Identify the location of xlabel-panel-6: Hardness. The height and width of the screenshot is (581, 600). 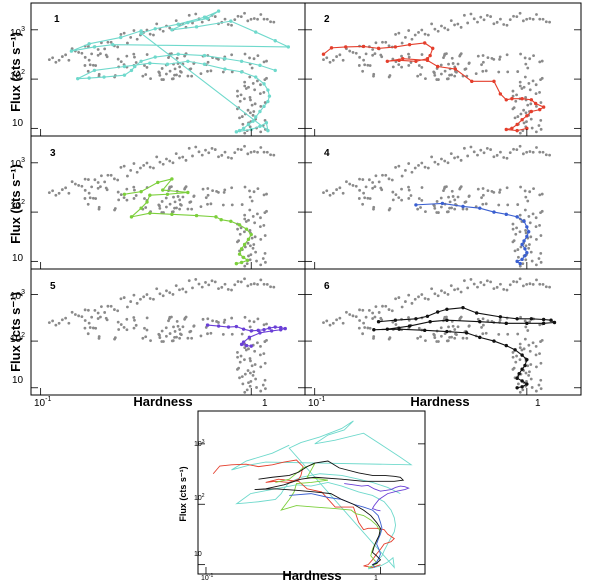
(439, 401).